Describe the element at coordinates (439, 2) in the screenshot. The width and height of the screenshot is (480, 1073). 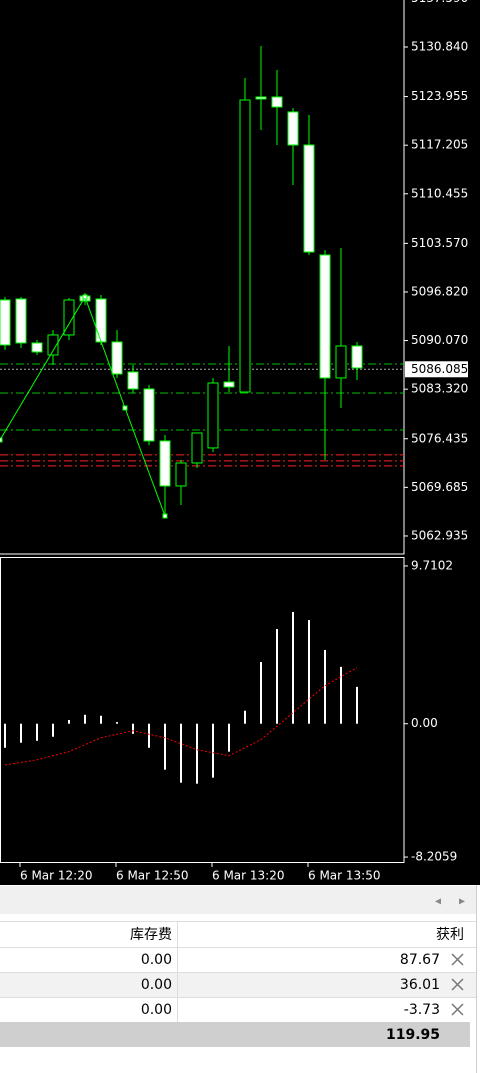
I see `y-tick-label: 5137.590` at that location.